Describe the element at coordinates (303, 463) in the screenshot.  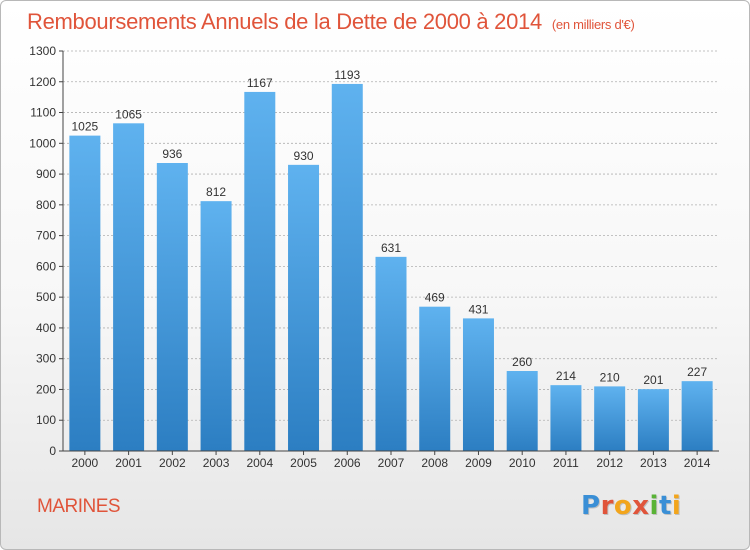
I see `x-tick-label: 2005` at that location.